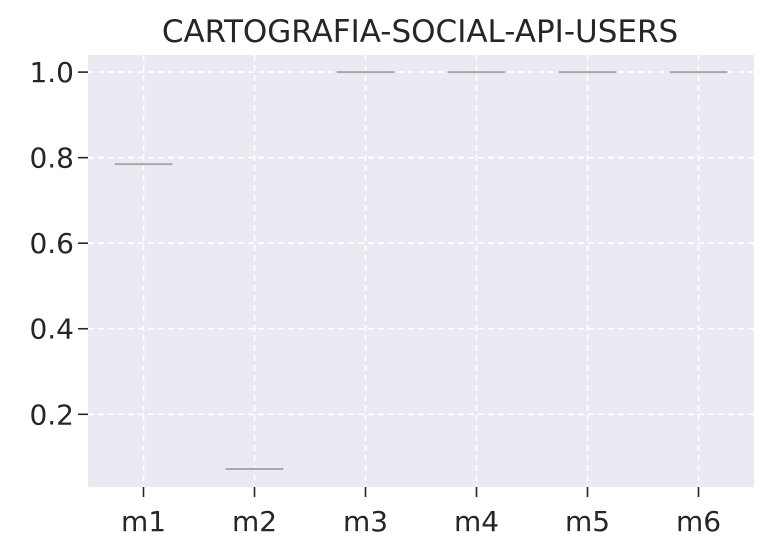 The height and width of the screenshot is (554, 769). Describe the element at coordinates (587, 521) in the screenshot. I see `x-tick-label: m5` at that location.